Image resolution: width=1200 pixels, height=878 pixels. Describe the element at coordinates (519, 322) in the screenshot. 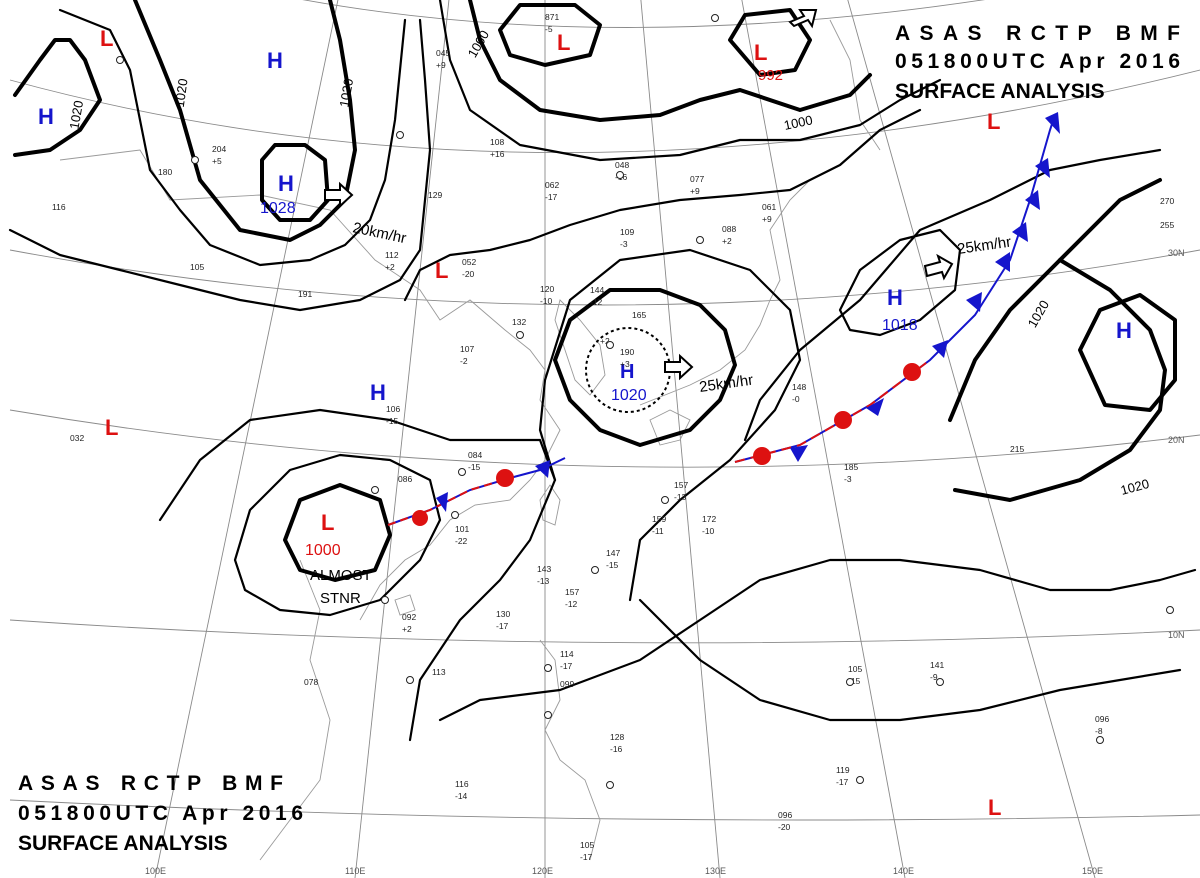

I see `station-reading: 132` at that location.